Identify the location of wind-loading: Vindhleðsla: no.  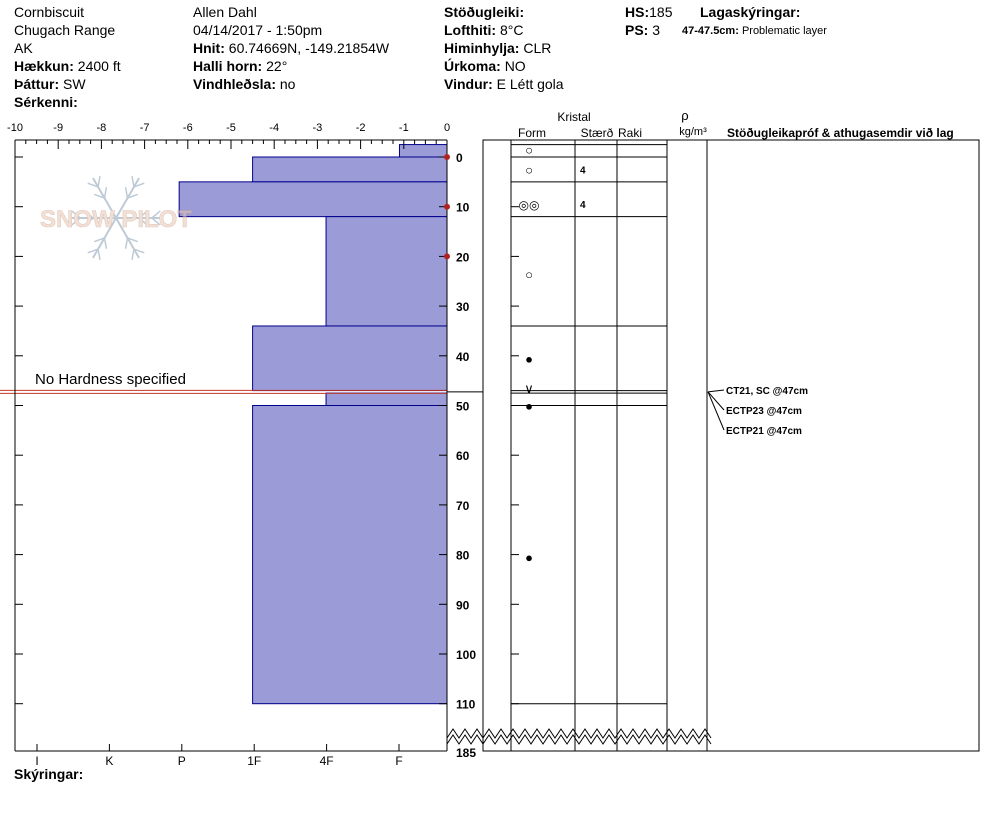
(244, 84).